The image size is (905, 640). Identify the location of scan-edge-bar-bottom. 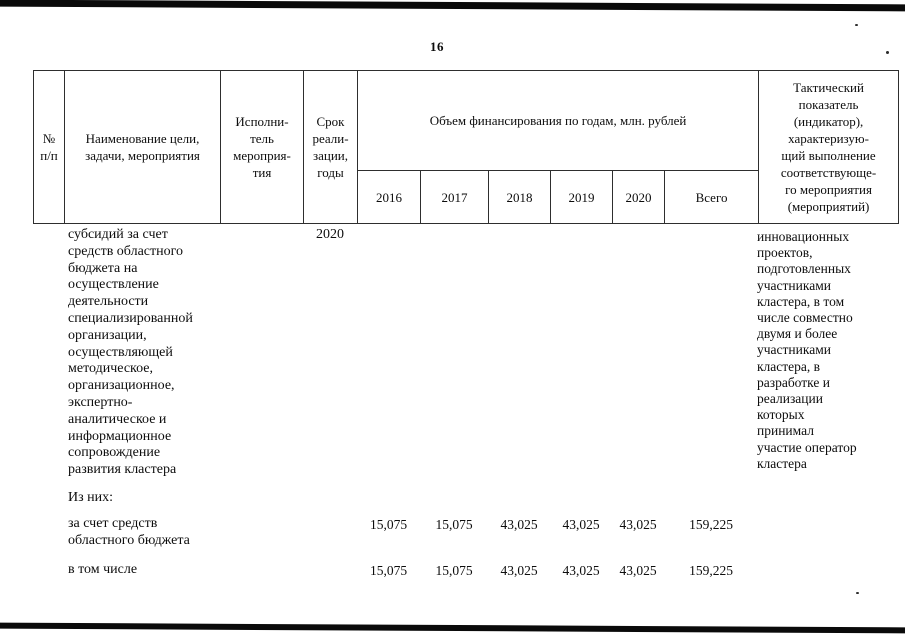
(452, 628).